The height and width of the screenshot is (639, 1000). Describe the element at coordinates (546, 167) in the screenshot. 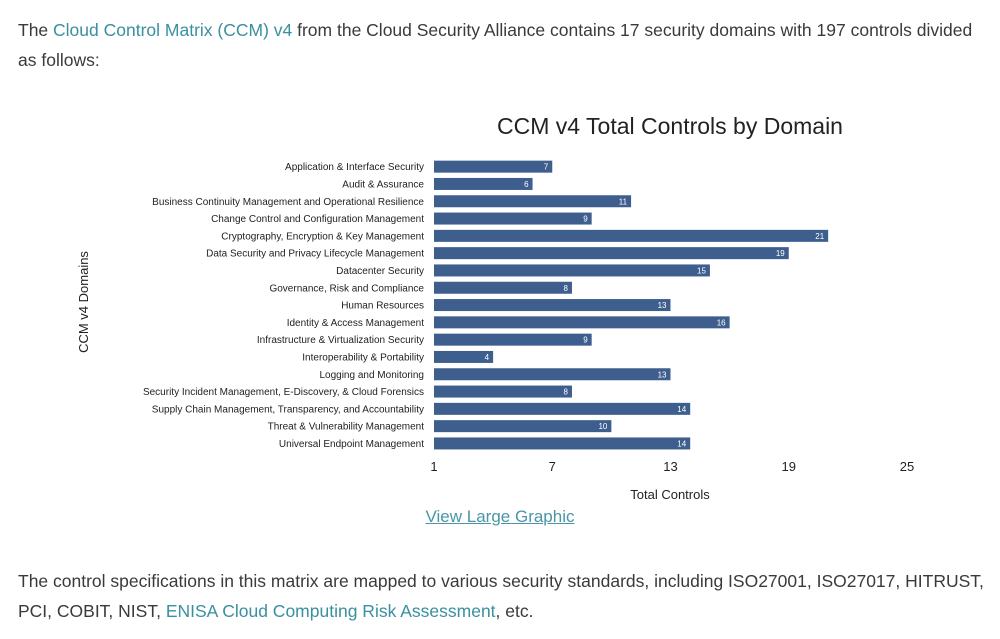

I see `bar-value-label: 7` at that location.